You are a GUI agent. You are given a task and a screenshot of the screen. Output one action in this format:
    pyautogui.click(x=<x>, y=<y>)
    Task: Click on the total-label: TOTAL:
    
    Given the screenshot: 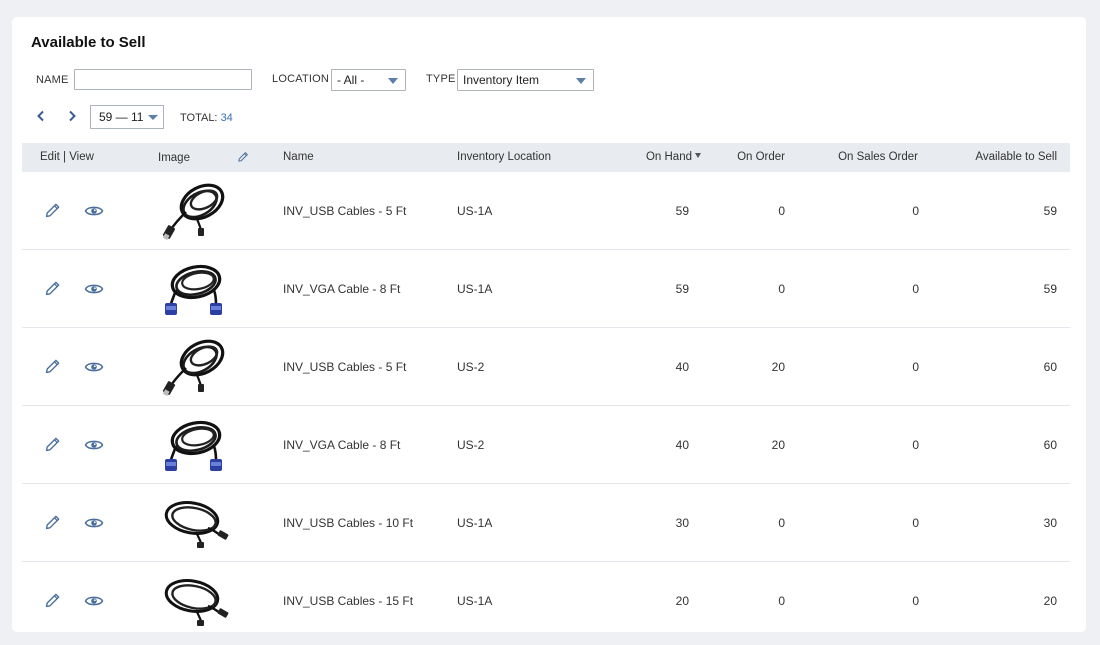 What is the action you would take?
    pyautogui.click(x=199, y=118)
    